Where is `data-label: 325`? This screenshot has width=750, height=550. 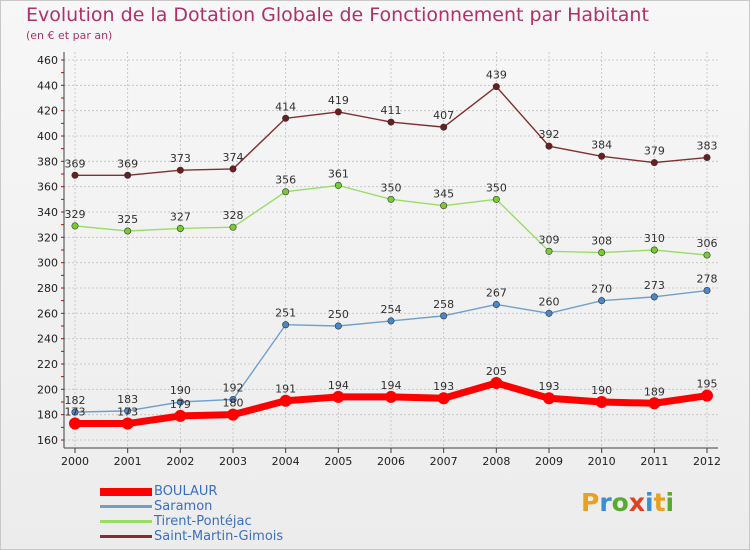
data-label: 325 is located at coordinates (127, 219).